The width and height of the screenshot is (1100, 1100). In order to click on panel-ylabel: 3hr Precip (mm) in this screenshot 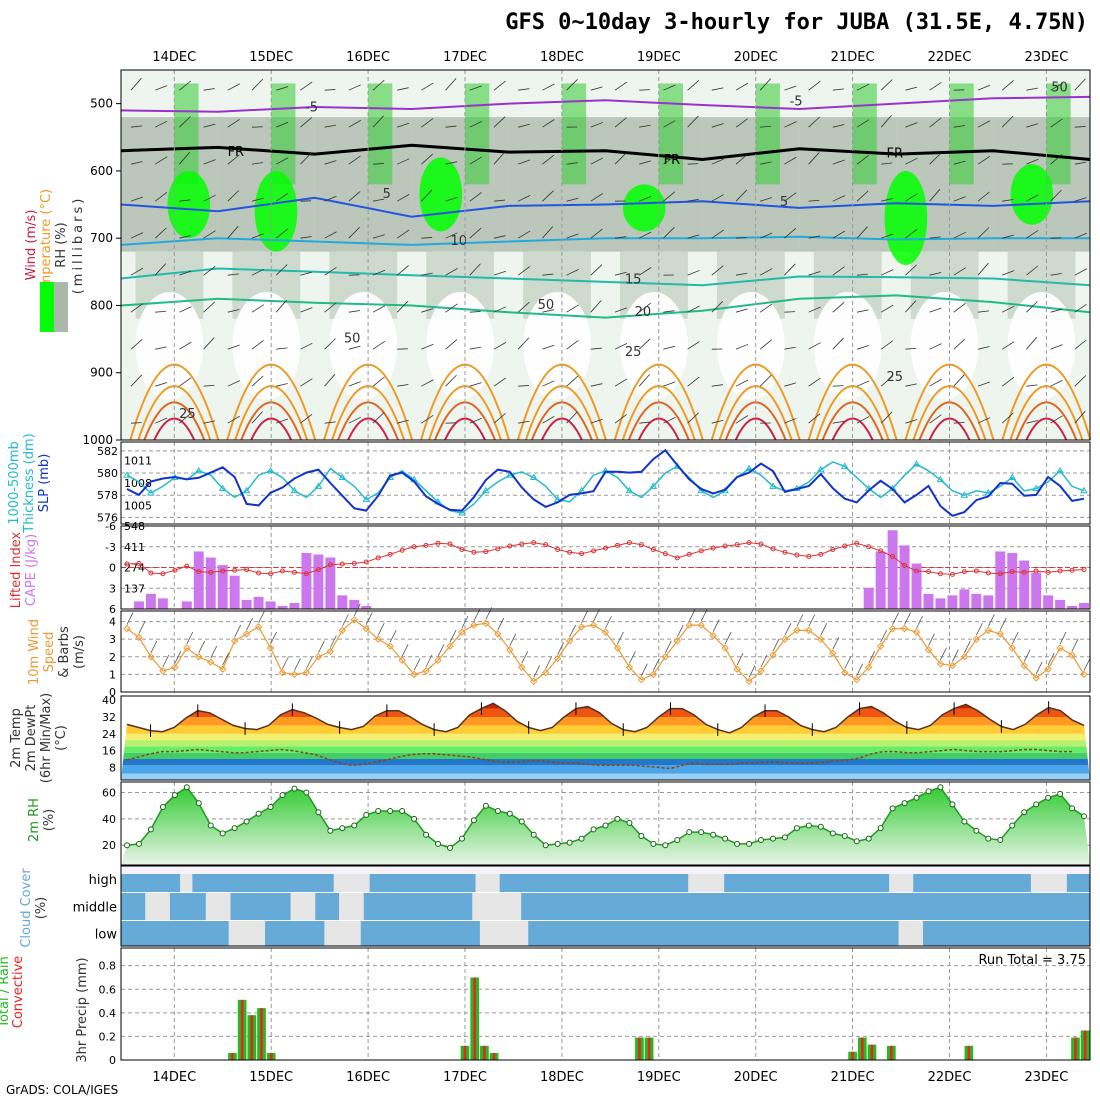, I will do `click(82, 1009)`.